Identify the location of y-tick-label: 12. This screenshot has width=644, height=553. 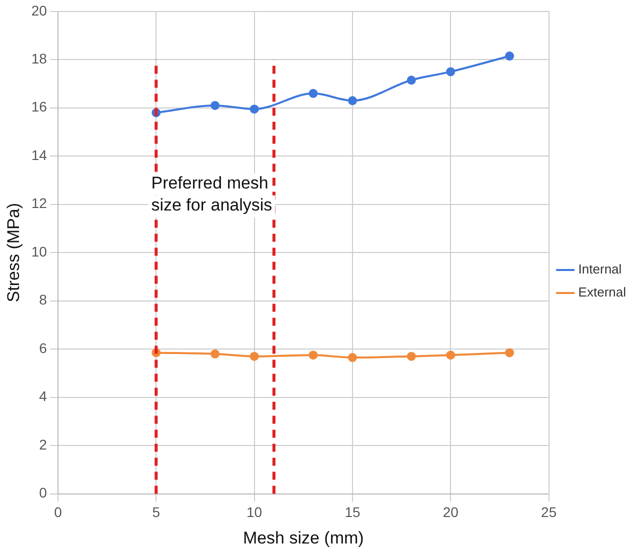
(39, 203).